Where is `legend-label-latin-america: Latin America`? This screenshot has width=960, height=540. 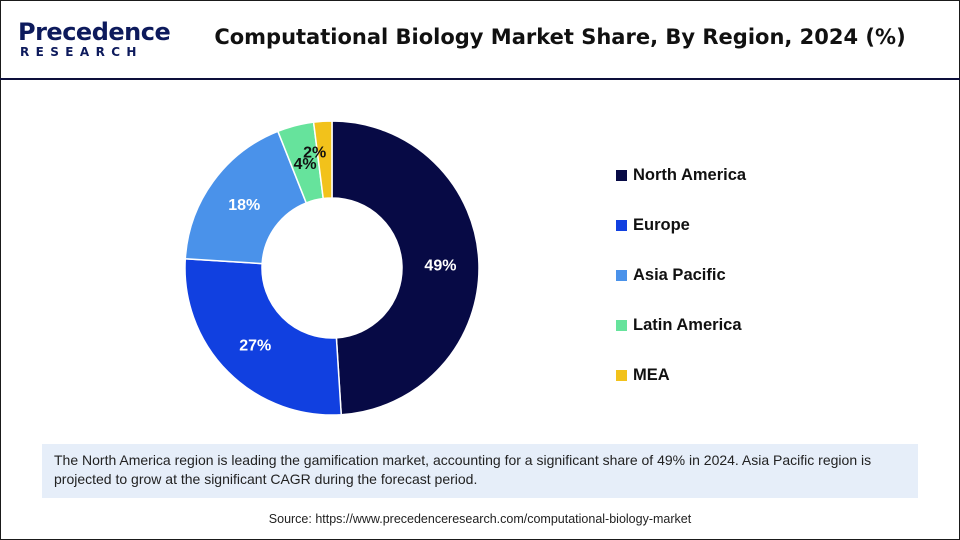
legend-label-latin-america: Latin America is located at coordinates (687, 324).